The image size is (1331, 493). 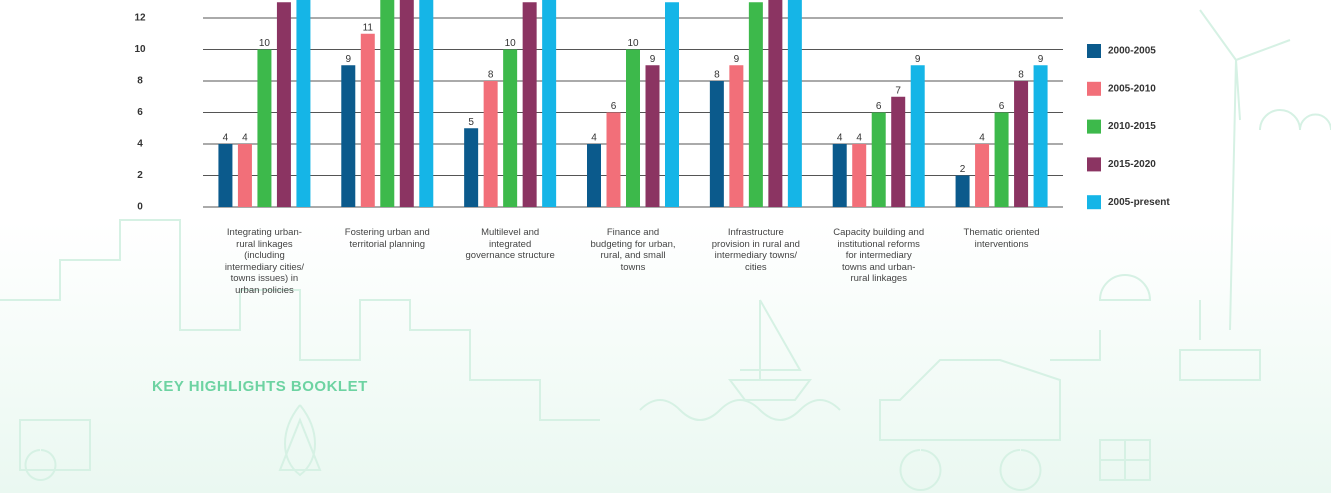 What do you see at coordinates (140, 18) in the screenshot?
I see `y-tick-label: 12` at bounding box center [140, 18].